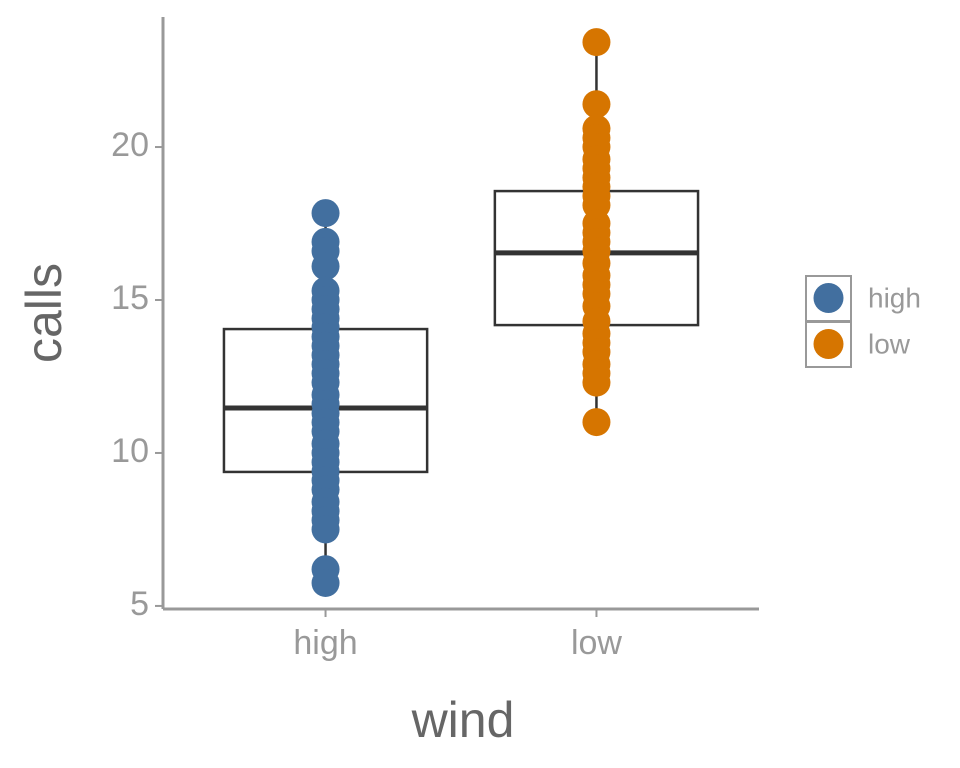 This screenshot has height=768, width=960. I want to click on y-axis-title: calls, so click(44, 313).